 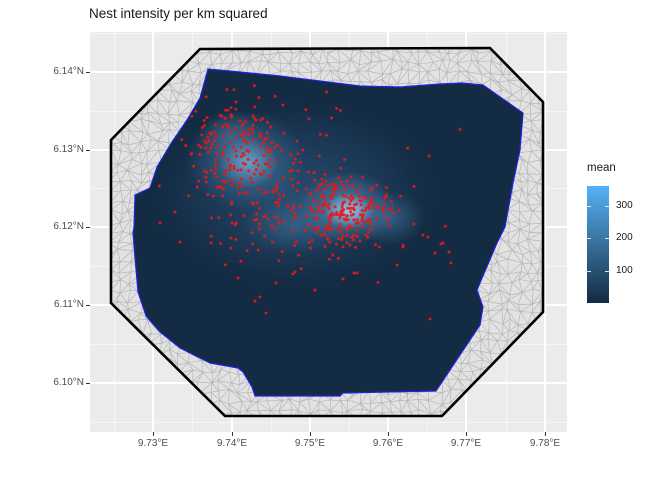 What do you see at coordinates (466, 434) in the screenshot?
I see `x-tick` at bounding box center [466, 434].